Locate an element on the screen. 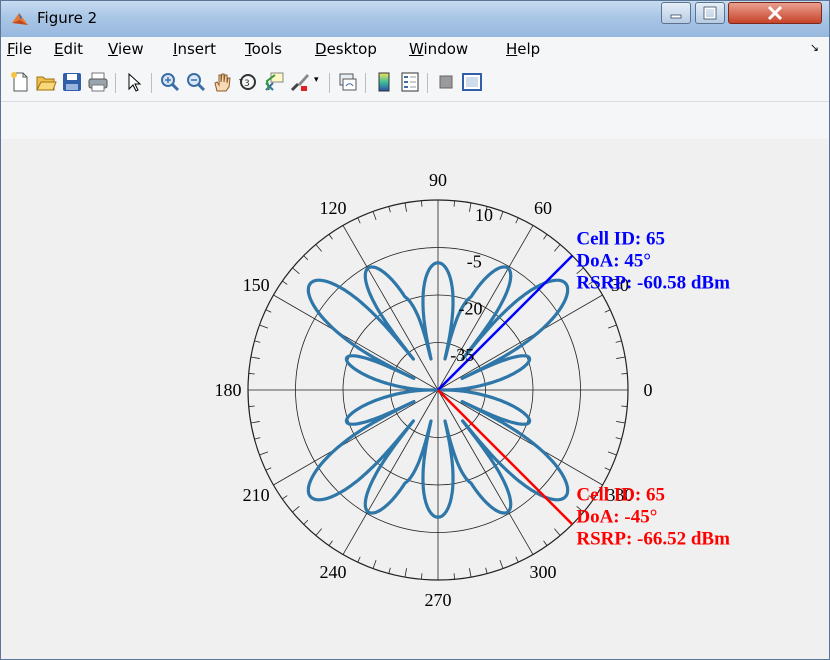 The width and height of the screenshot is (830, 660). menu-window: Window is located at coordinates (439, 49).